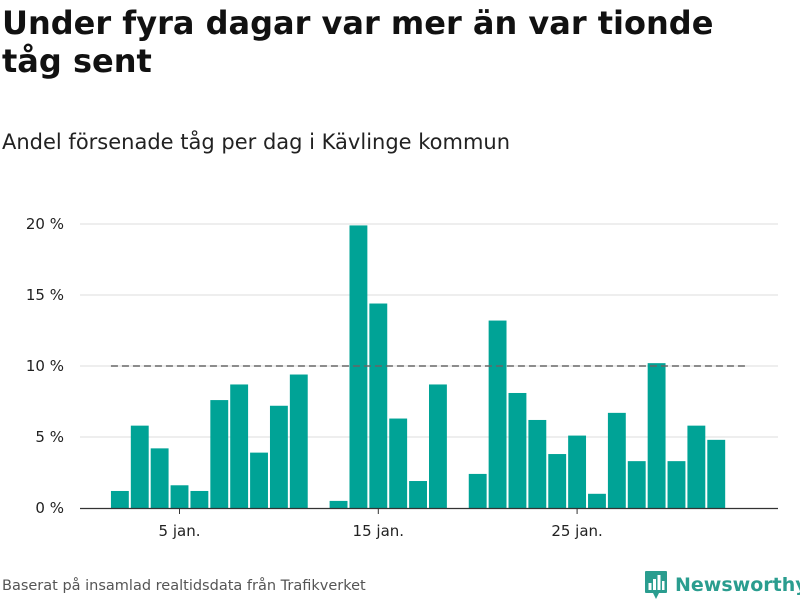 This screenshot has width=800, height=600. Describe the element at coordinates (45, 224) in the screenshot. I see `y-tick-label: 20 %` at that location.